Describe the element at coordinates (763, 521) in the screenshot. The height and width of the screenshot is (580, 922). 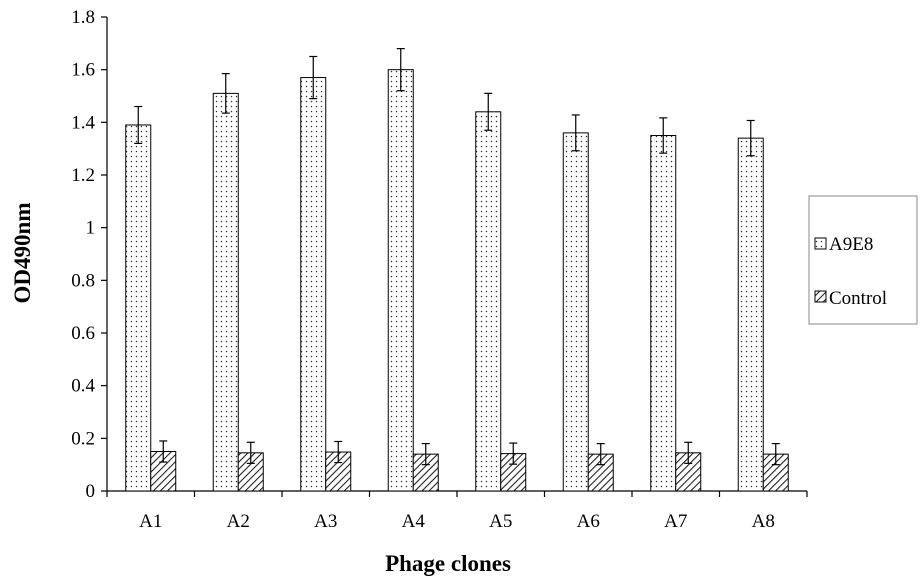
I see `x-tick-label: A8` at that location.